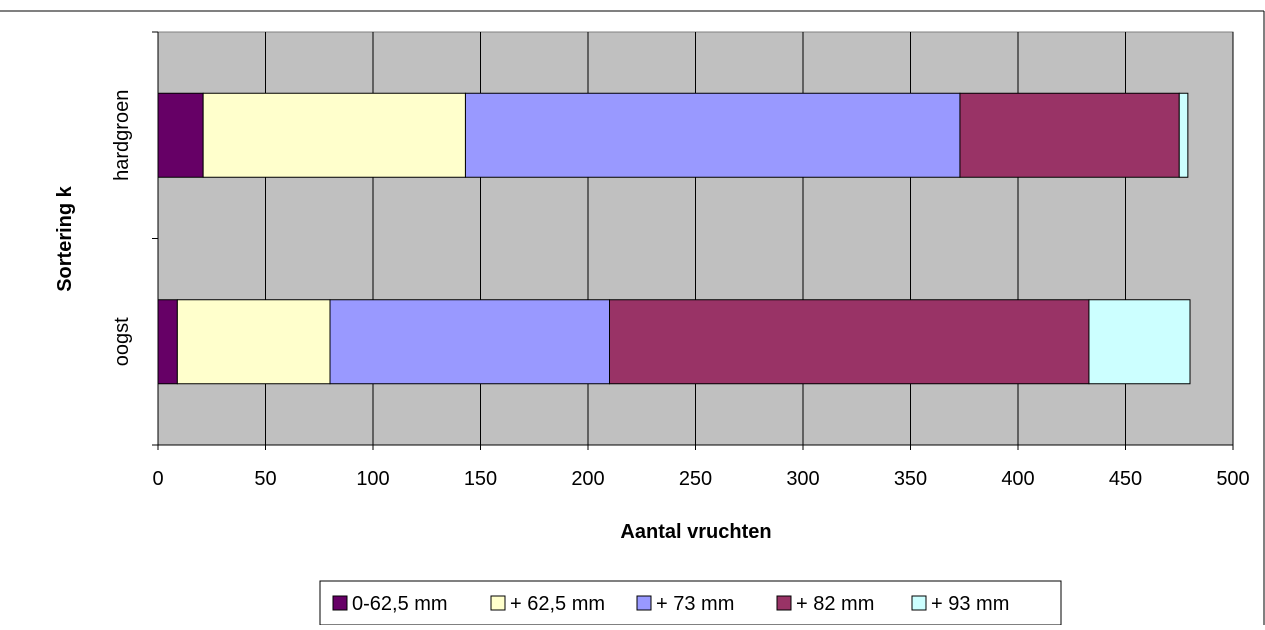  Describe the element at coordinates (372, 479) in the screenshot. I see `x-tick-label-100: 100` at that location.